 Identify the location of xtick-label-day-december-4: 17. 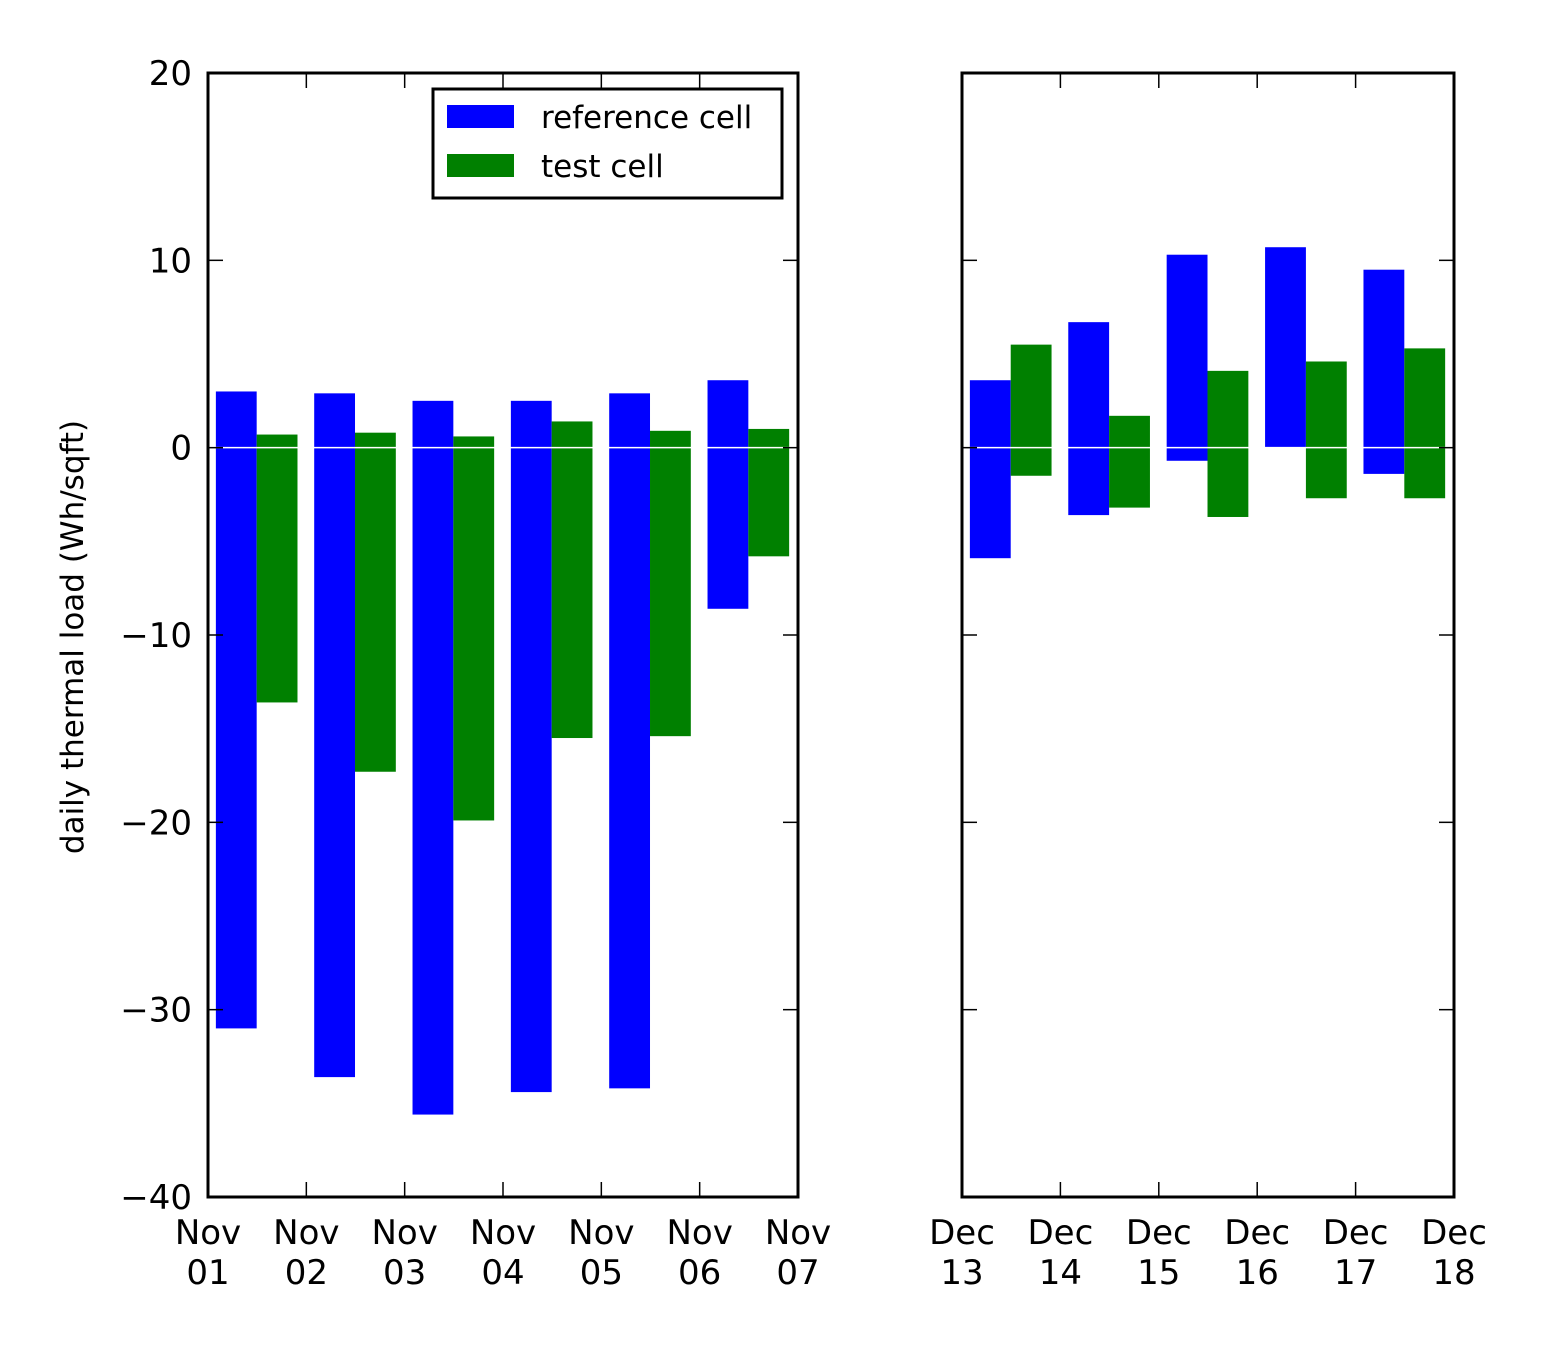
(1355, 1273).